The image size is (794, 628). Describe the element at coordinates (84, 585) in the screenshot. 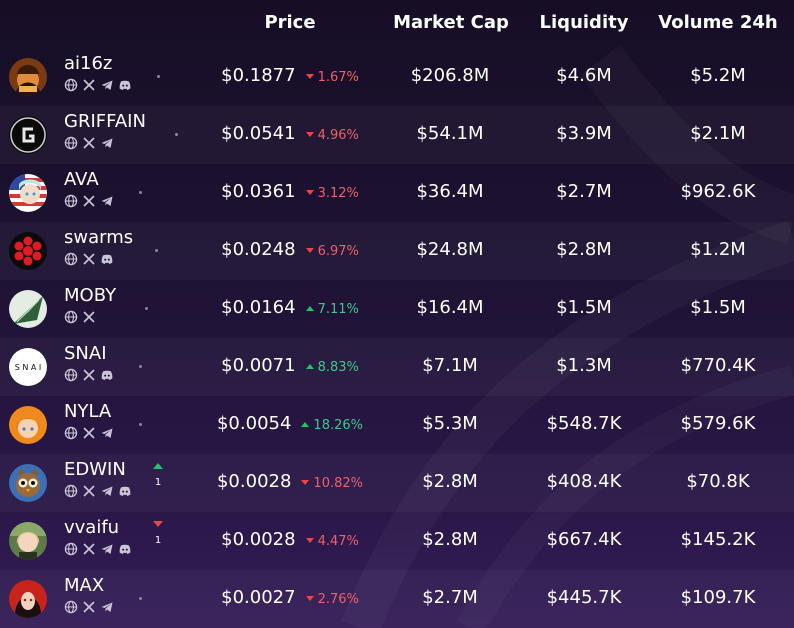

I see `token-name: MAX` at that location.